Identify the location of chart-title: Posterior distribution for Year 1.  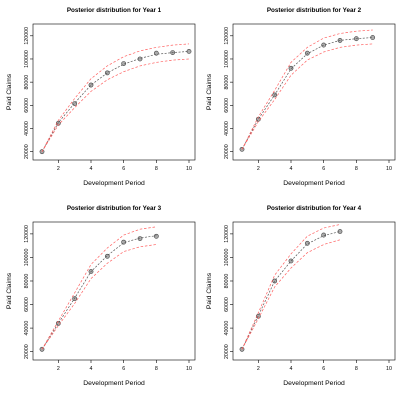
(114, 10).